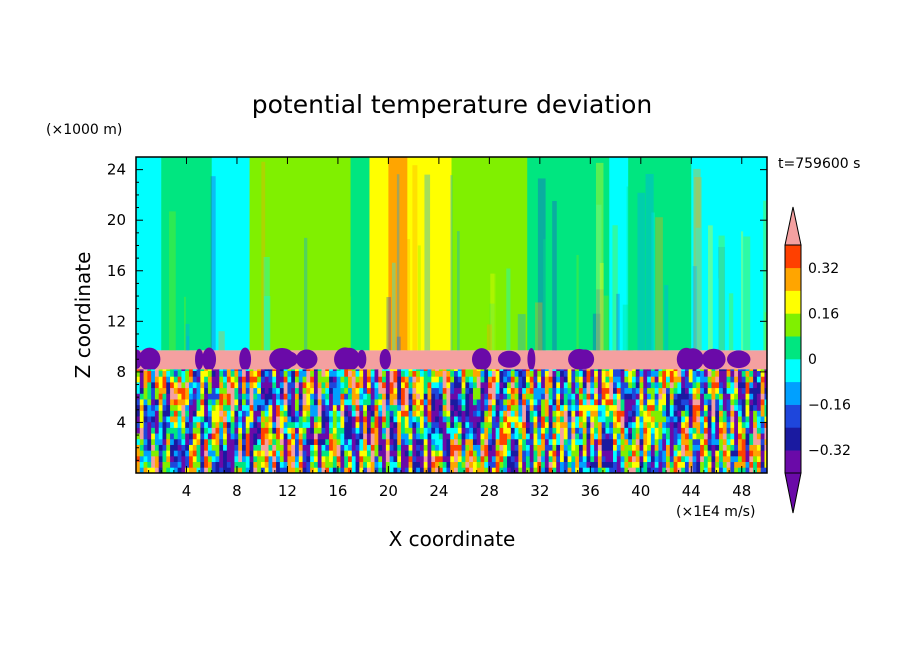  I want to click on x-tick-label: 24, so click(438, 491).